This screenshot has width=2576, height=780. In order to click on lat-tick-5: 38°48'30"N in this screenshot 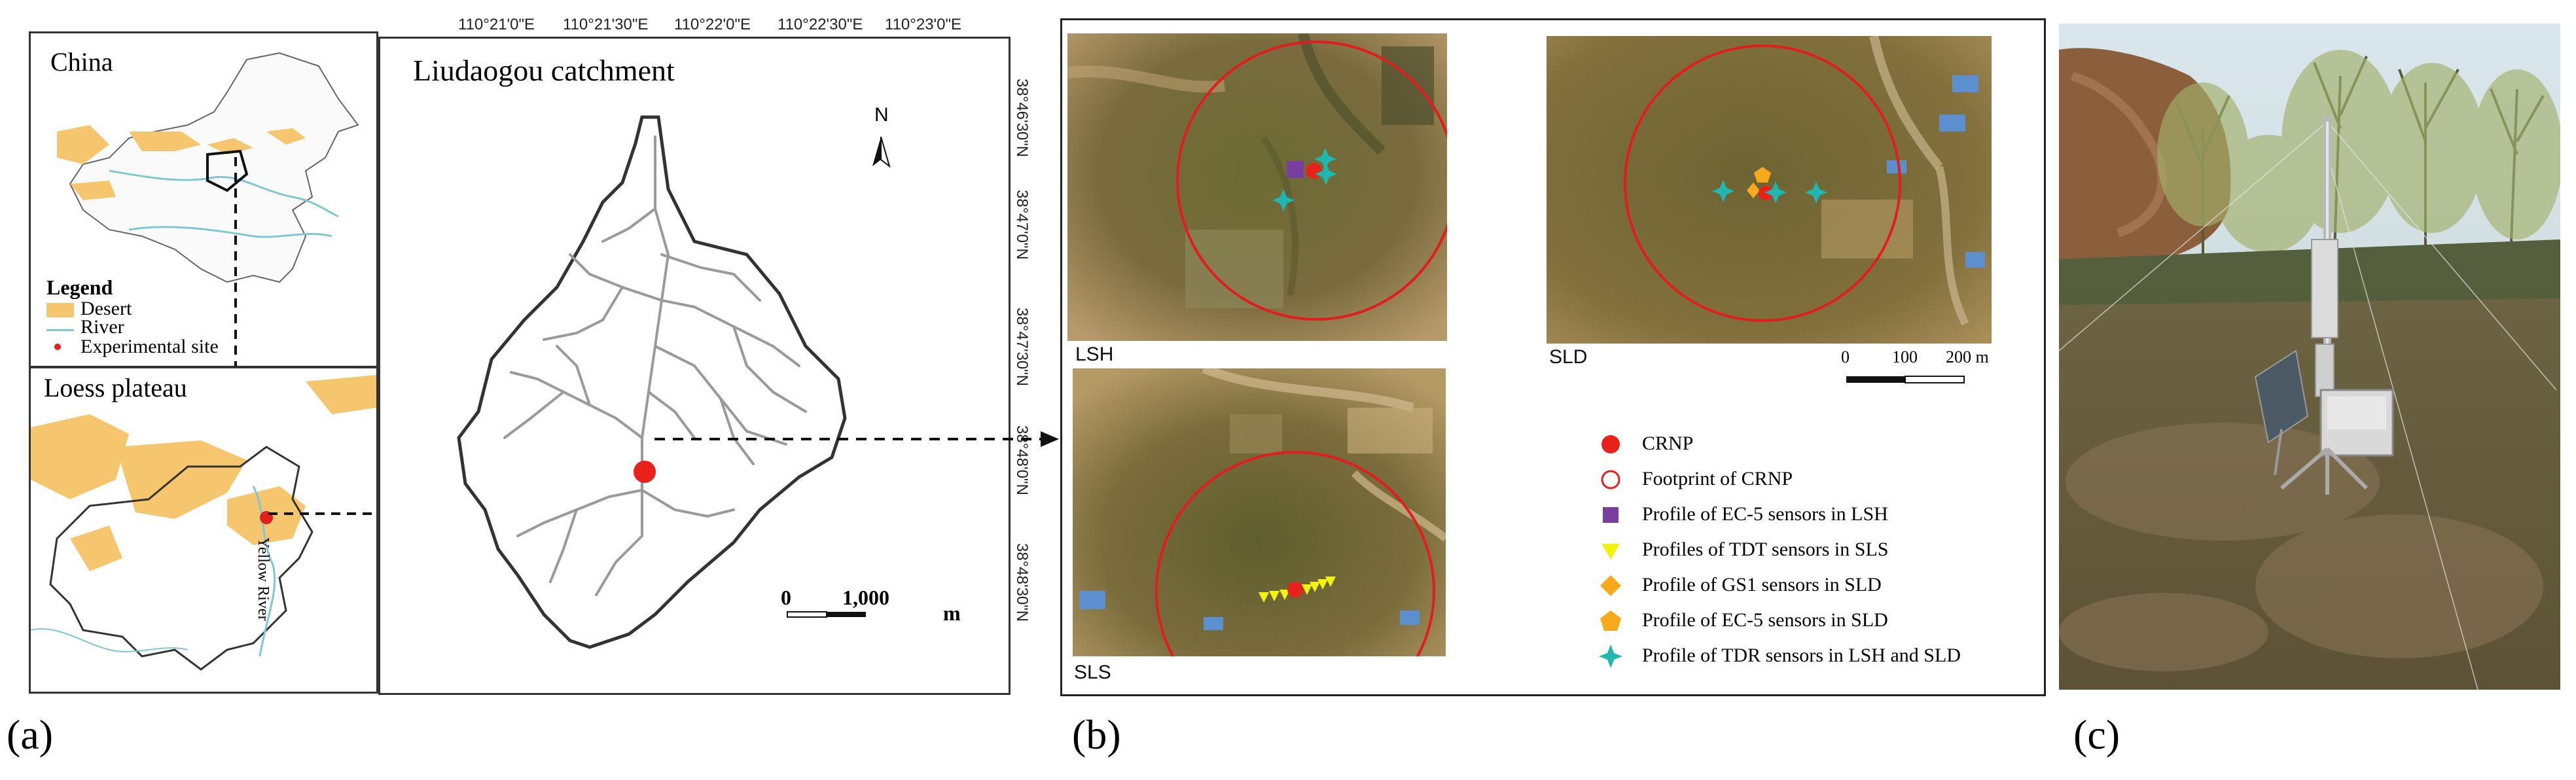, I will do `click(1022, 582)`.